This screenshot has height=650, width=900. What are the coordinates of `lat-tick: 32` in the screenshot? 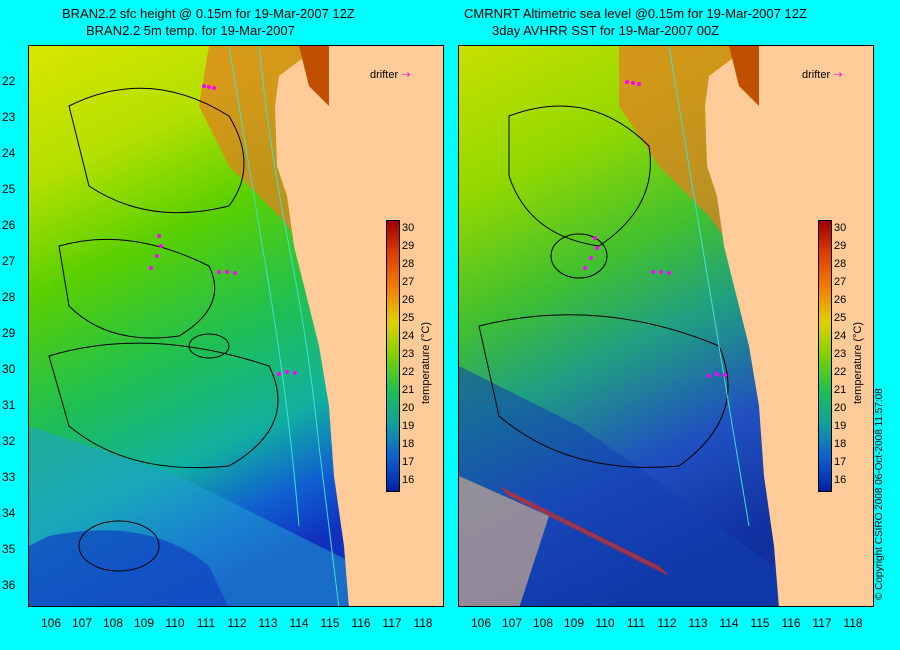 It's located at (9, 441).